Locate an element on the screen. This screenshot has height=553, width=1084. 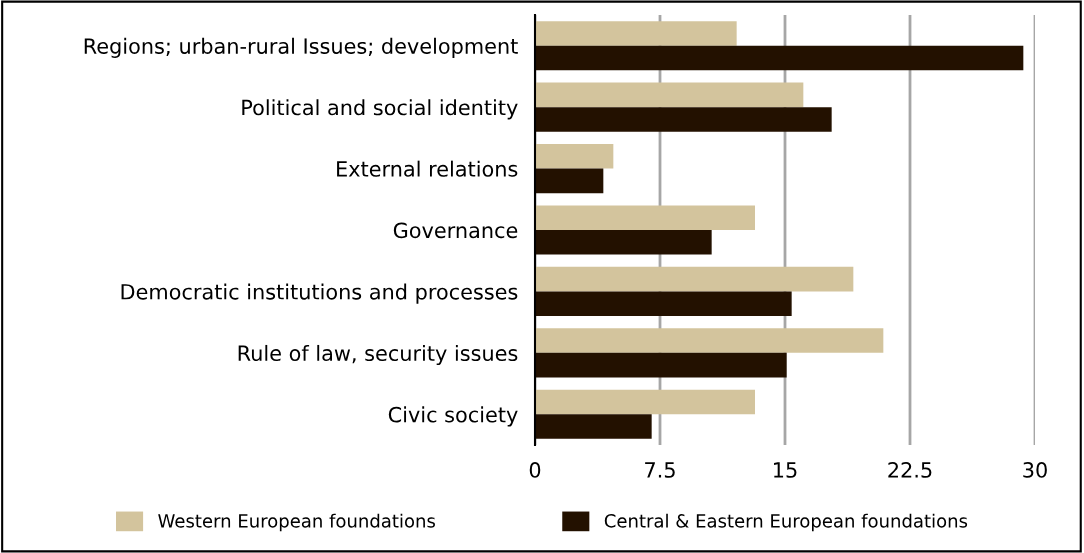
x-tick-label: 7.5 is located at coordinates (660, 470).